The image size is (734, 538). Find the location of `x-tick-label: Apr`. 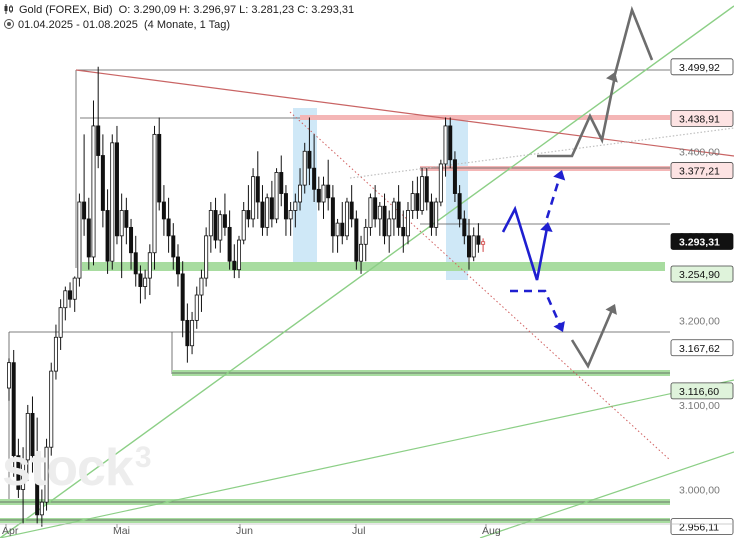

x-tick-label: Apr is located at coordinates (10, 531).